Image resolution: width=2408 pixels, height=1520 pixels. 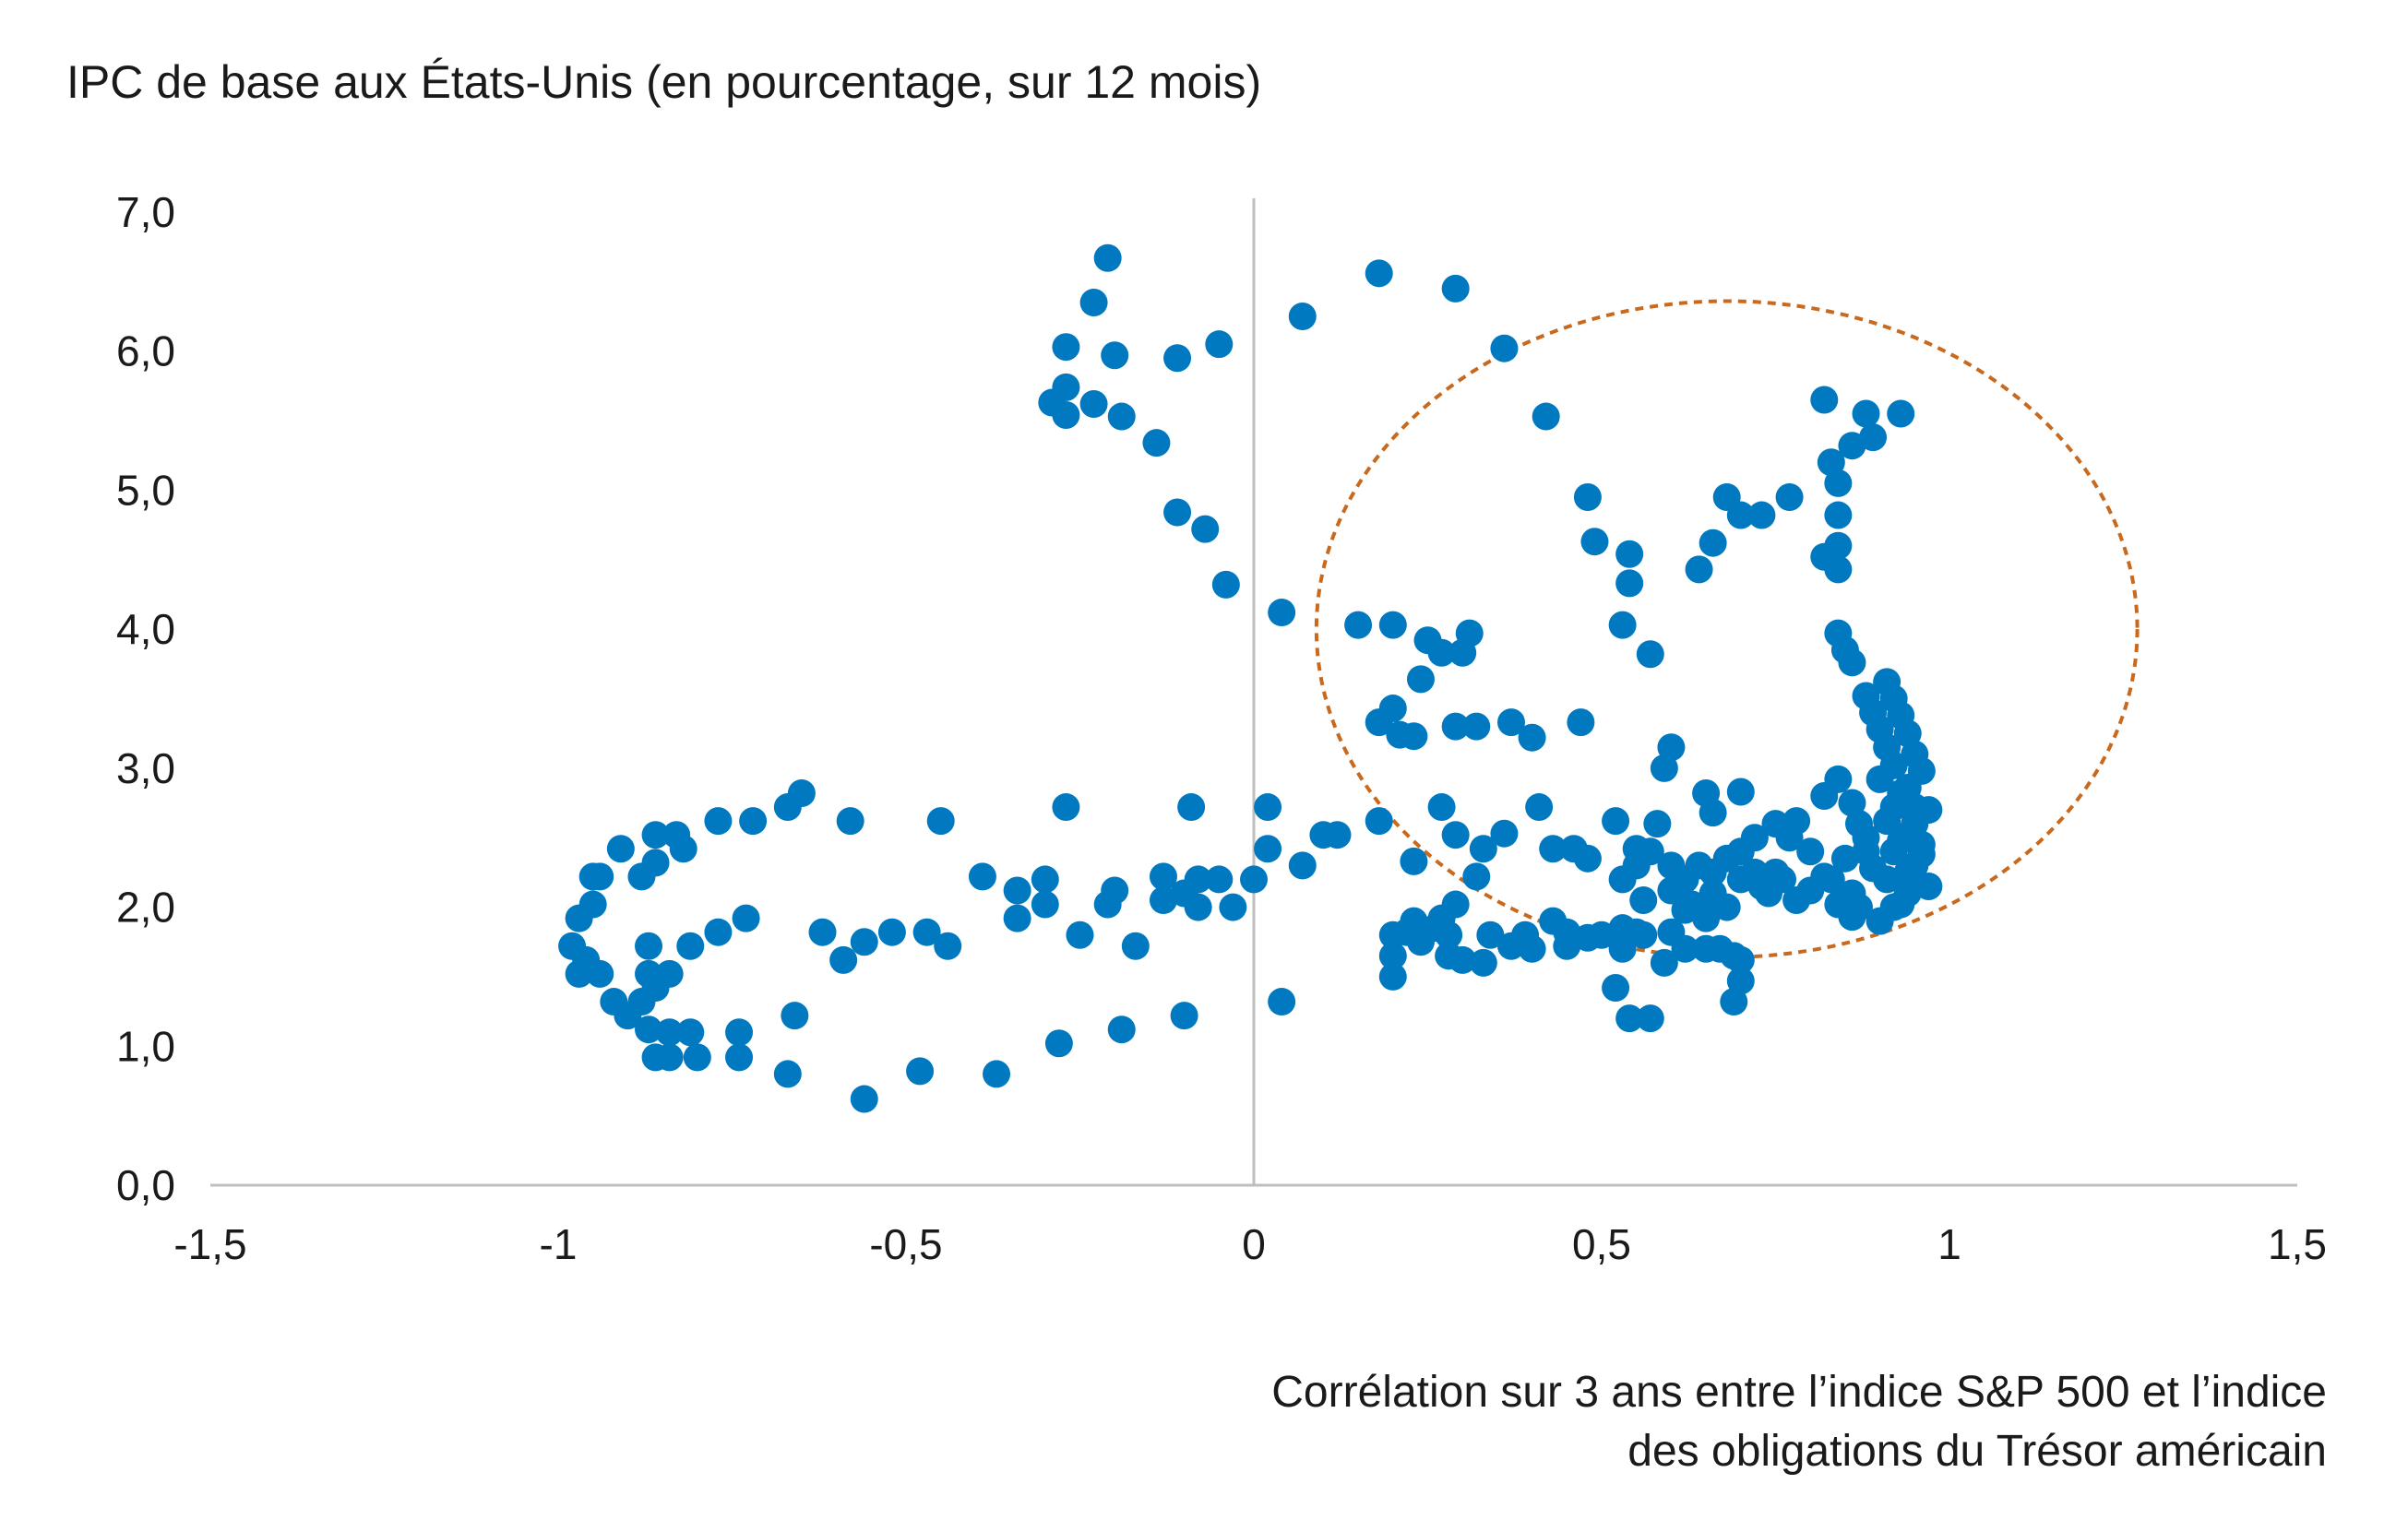 I want to click on x-tick-label: -1,5, so click(x=209, y=1244).